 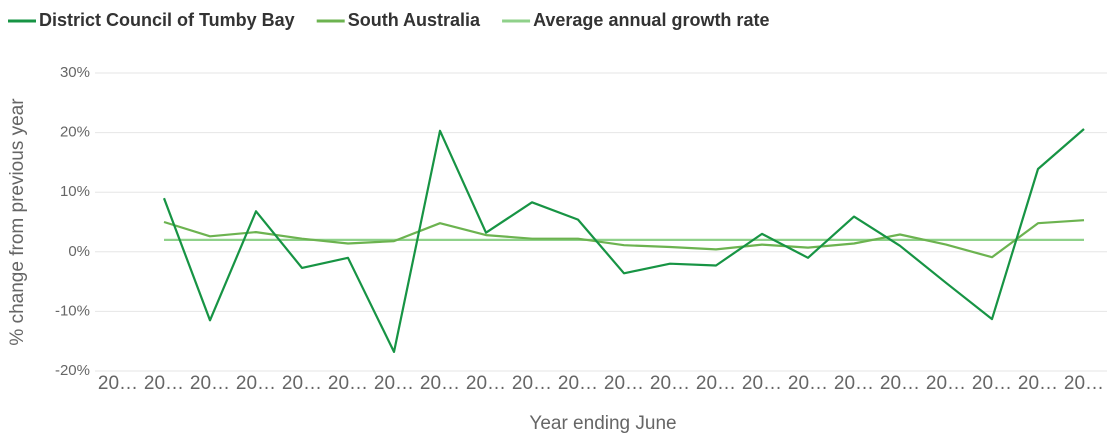 What do you see at coordinates (72, 370) in the screenshot?
I see `y-tick-label: -20%` at bounding box center [72, 370].